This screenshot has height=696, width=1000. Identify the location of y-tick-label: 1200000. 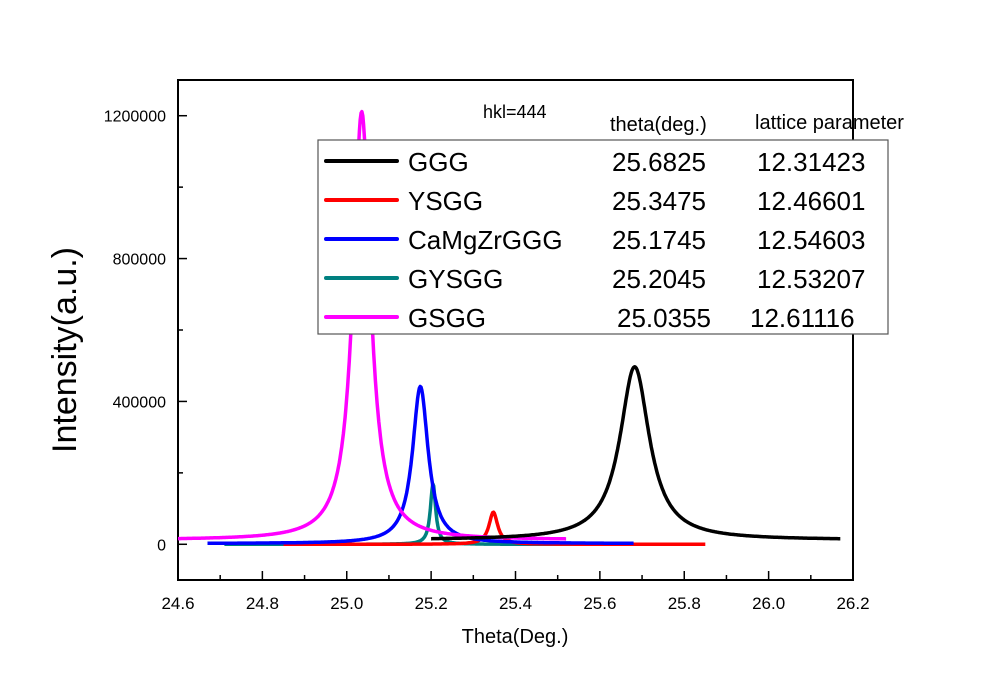
(135, 117).